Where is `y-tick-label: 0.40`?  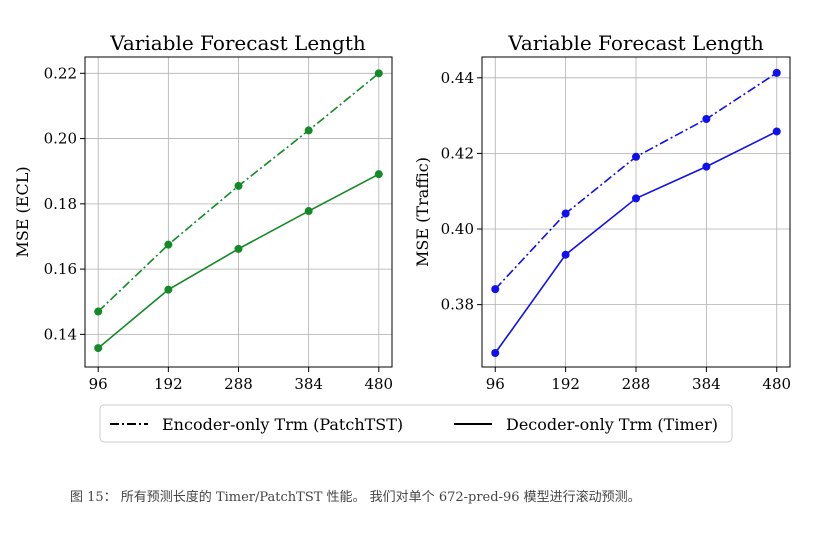
y-tick-label: 0.40 is located at coordinates (457, 229).